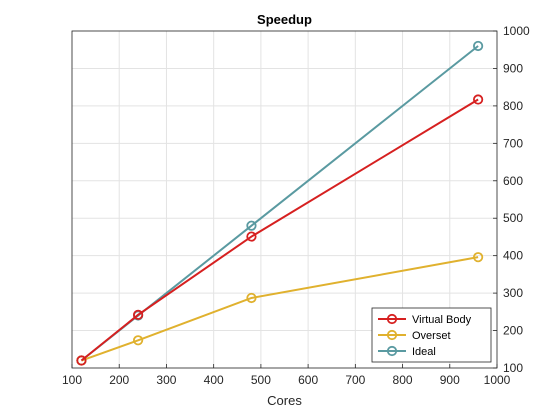  What do you see at coordinates (511, 199) in the screenshot?
I see `y-axis-ticks: 100 200 300 400 500 600 700 800 900 1000` at bounding box center [511, 199].